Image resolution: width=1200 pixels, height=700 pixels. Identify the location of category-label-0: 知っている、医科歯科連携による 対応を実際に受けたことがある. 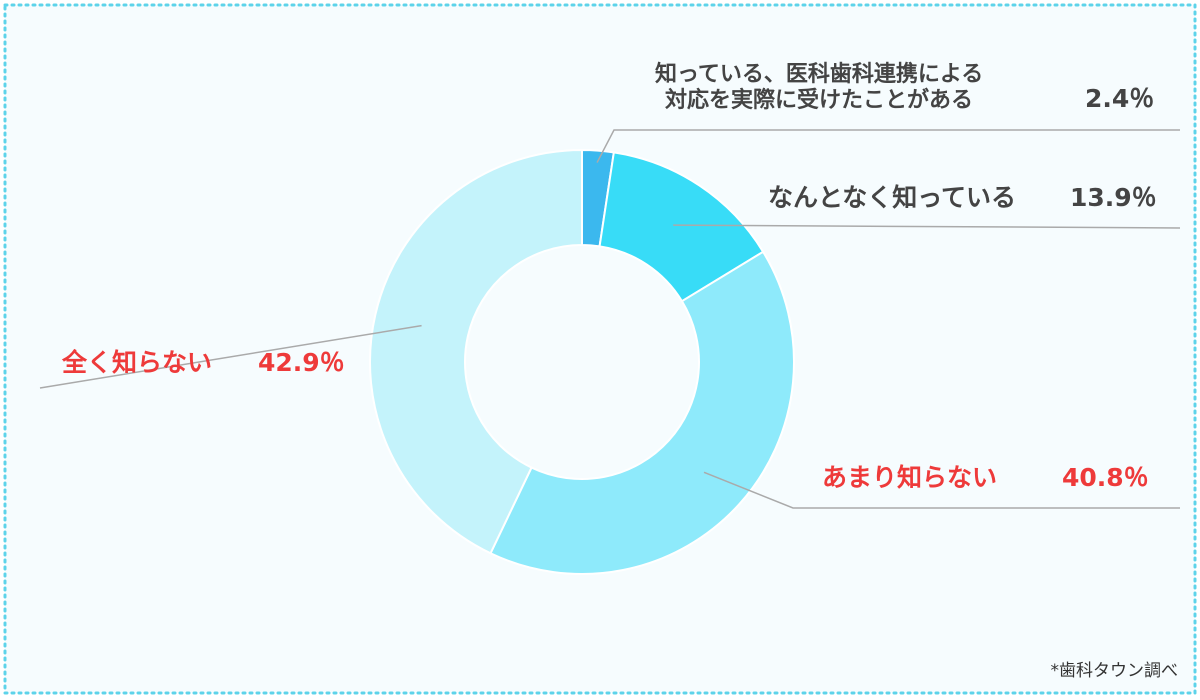
(819, 88).